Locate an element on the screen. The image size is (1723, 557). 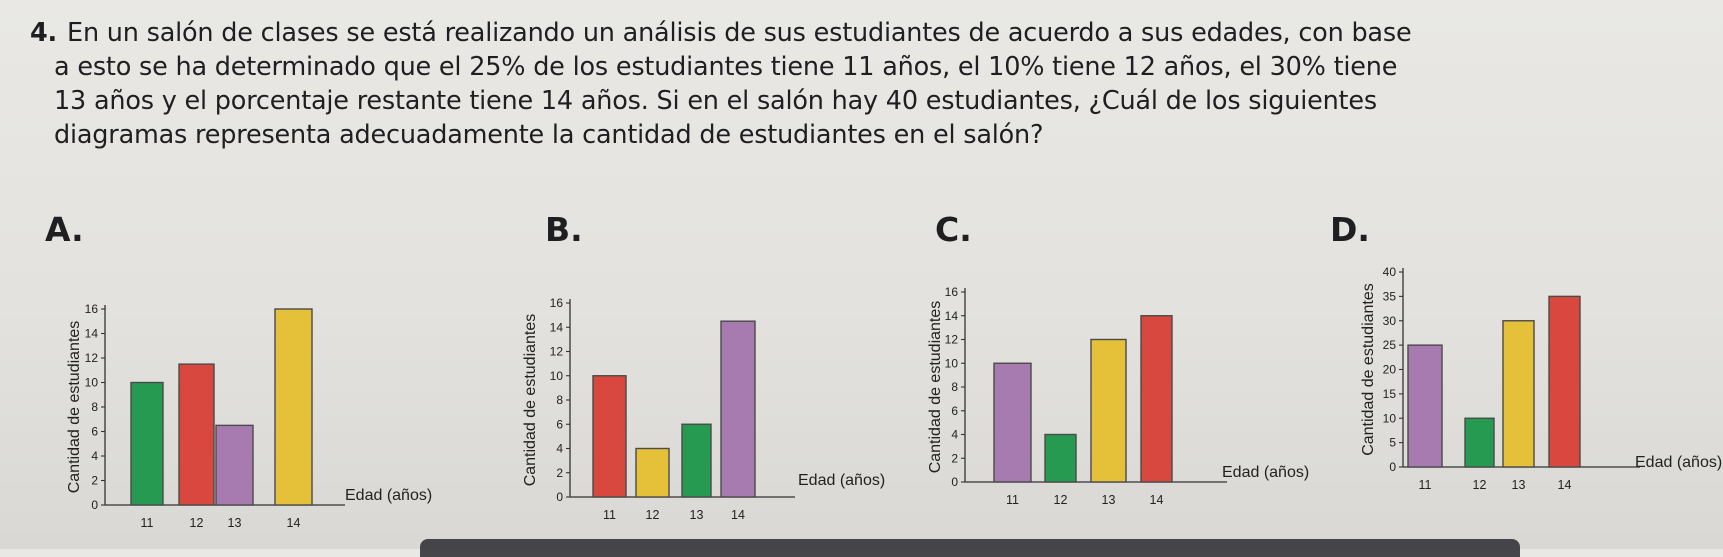
chart-b-y-tick-label: 12 is located at coordinates (557, 352).